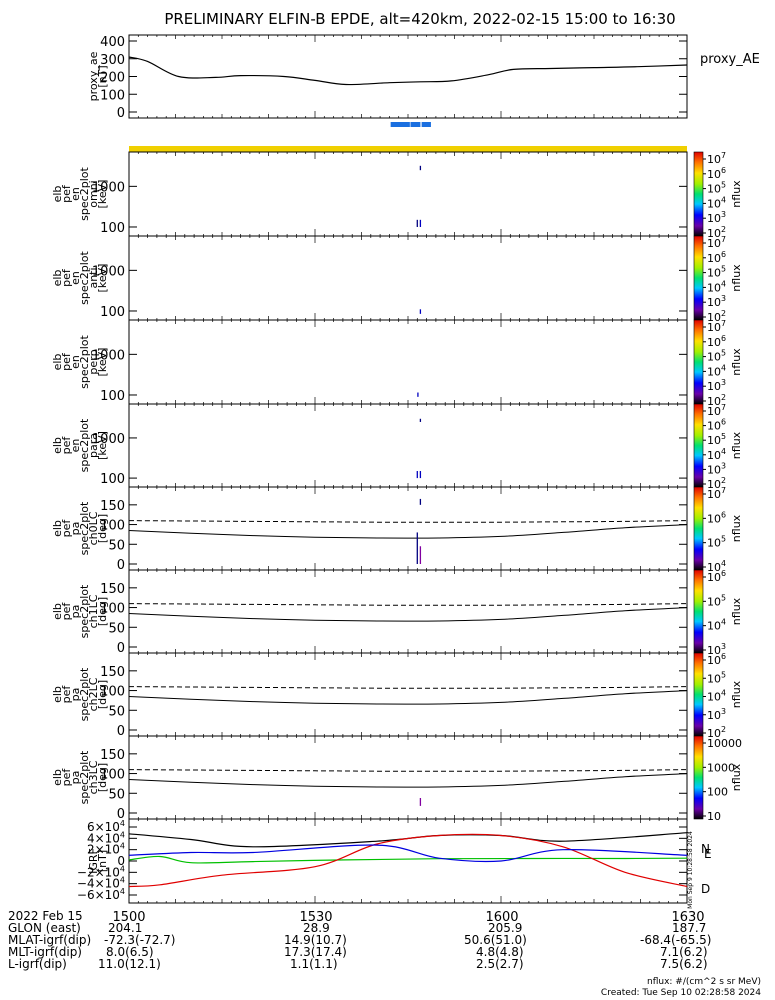 The image size is (775, 1000). What do you see at coordinates (716, 257) in the screenshot?
I see `colorbar-tick-label-anti-4: 10⁶` at bounding box center [716, 257].